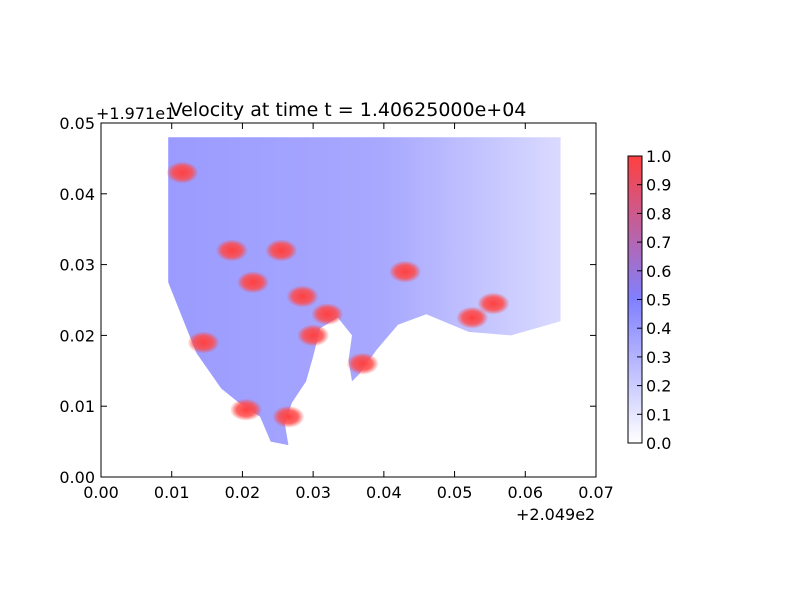 This screenshot has height=604, width=800. What do you see at coordinates (658, 185) in the screenshot?
I see `colorbar-tick-label: 0.9` at bounding box center [658, 185].